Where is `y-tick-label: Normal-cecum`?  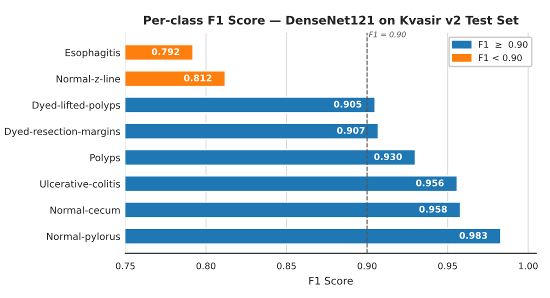 y-tick-label: Normal-cecum is located at coordinates (85, 210).